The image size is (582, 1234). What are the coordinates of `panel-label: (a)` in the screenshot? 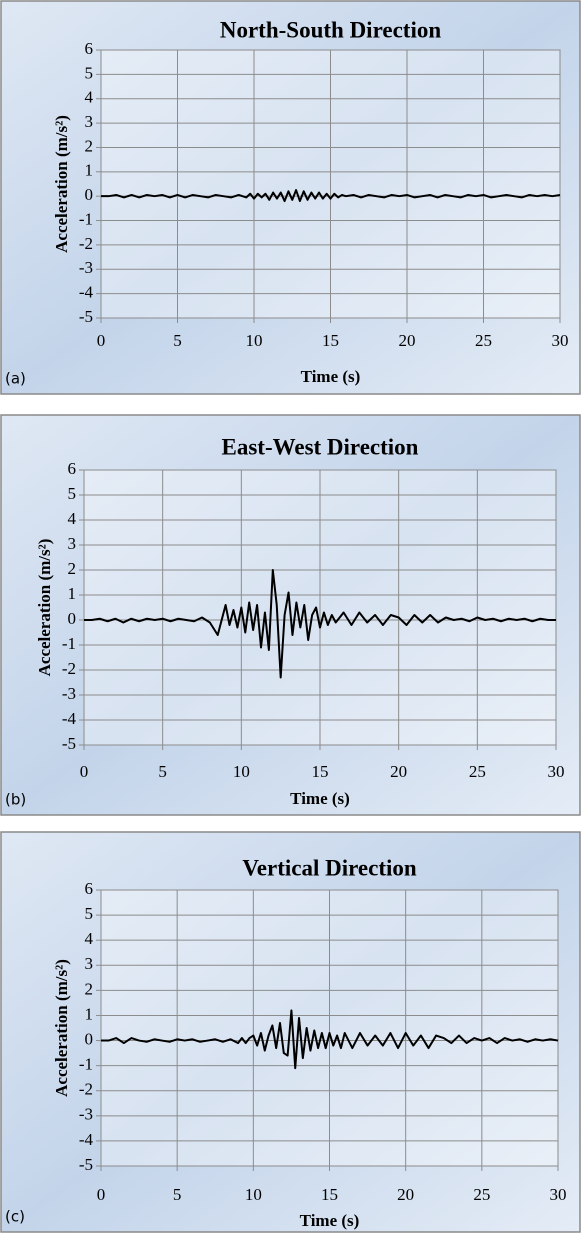 It's located at (15, 379).